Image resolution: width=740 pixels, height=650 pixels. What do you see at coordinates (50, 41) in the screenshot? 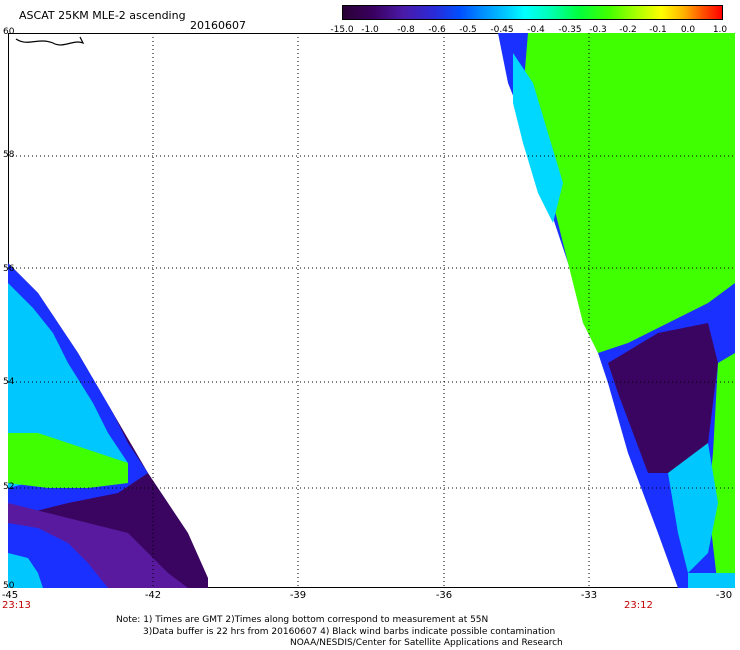
I see `coastline` at bounding box center [50, 41].